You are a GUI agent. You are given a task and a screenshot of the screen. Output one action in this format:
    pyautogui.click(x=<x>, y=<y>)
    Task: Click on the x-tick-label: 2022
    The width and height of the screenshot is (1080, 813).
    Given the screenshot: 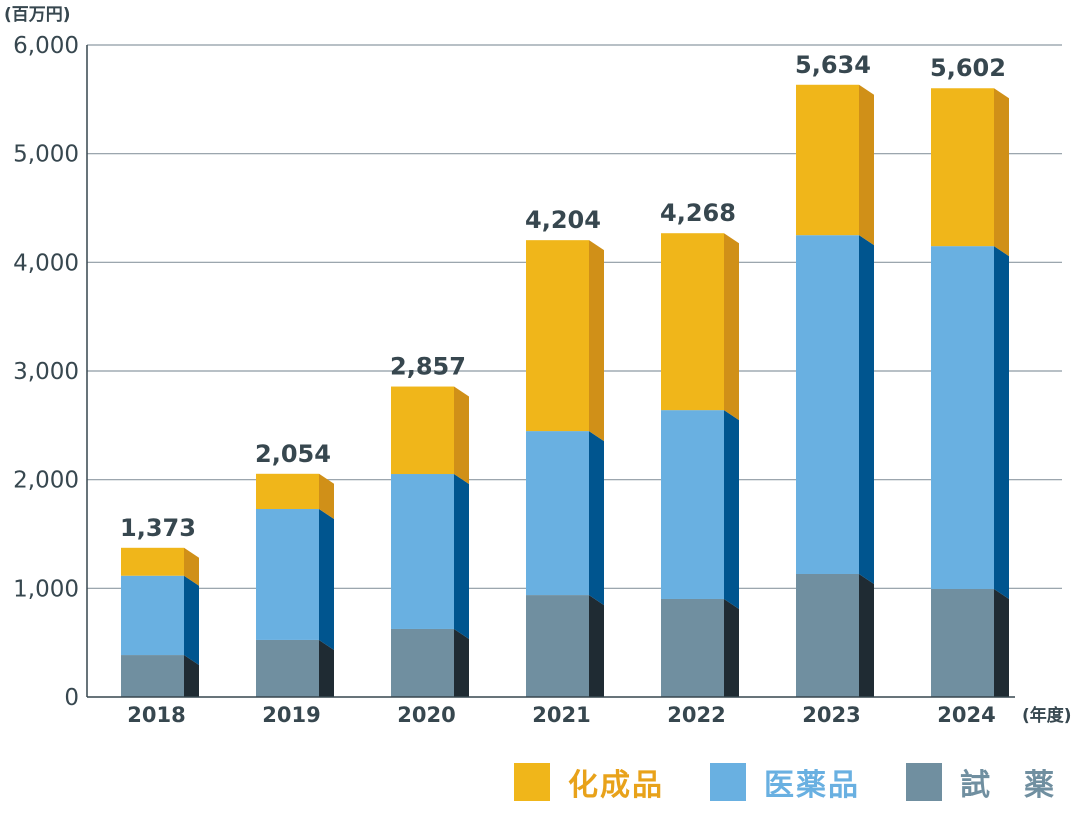 What is the action you would take?
    pyautogui.click(x=696, y=715)
    